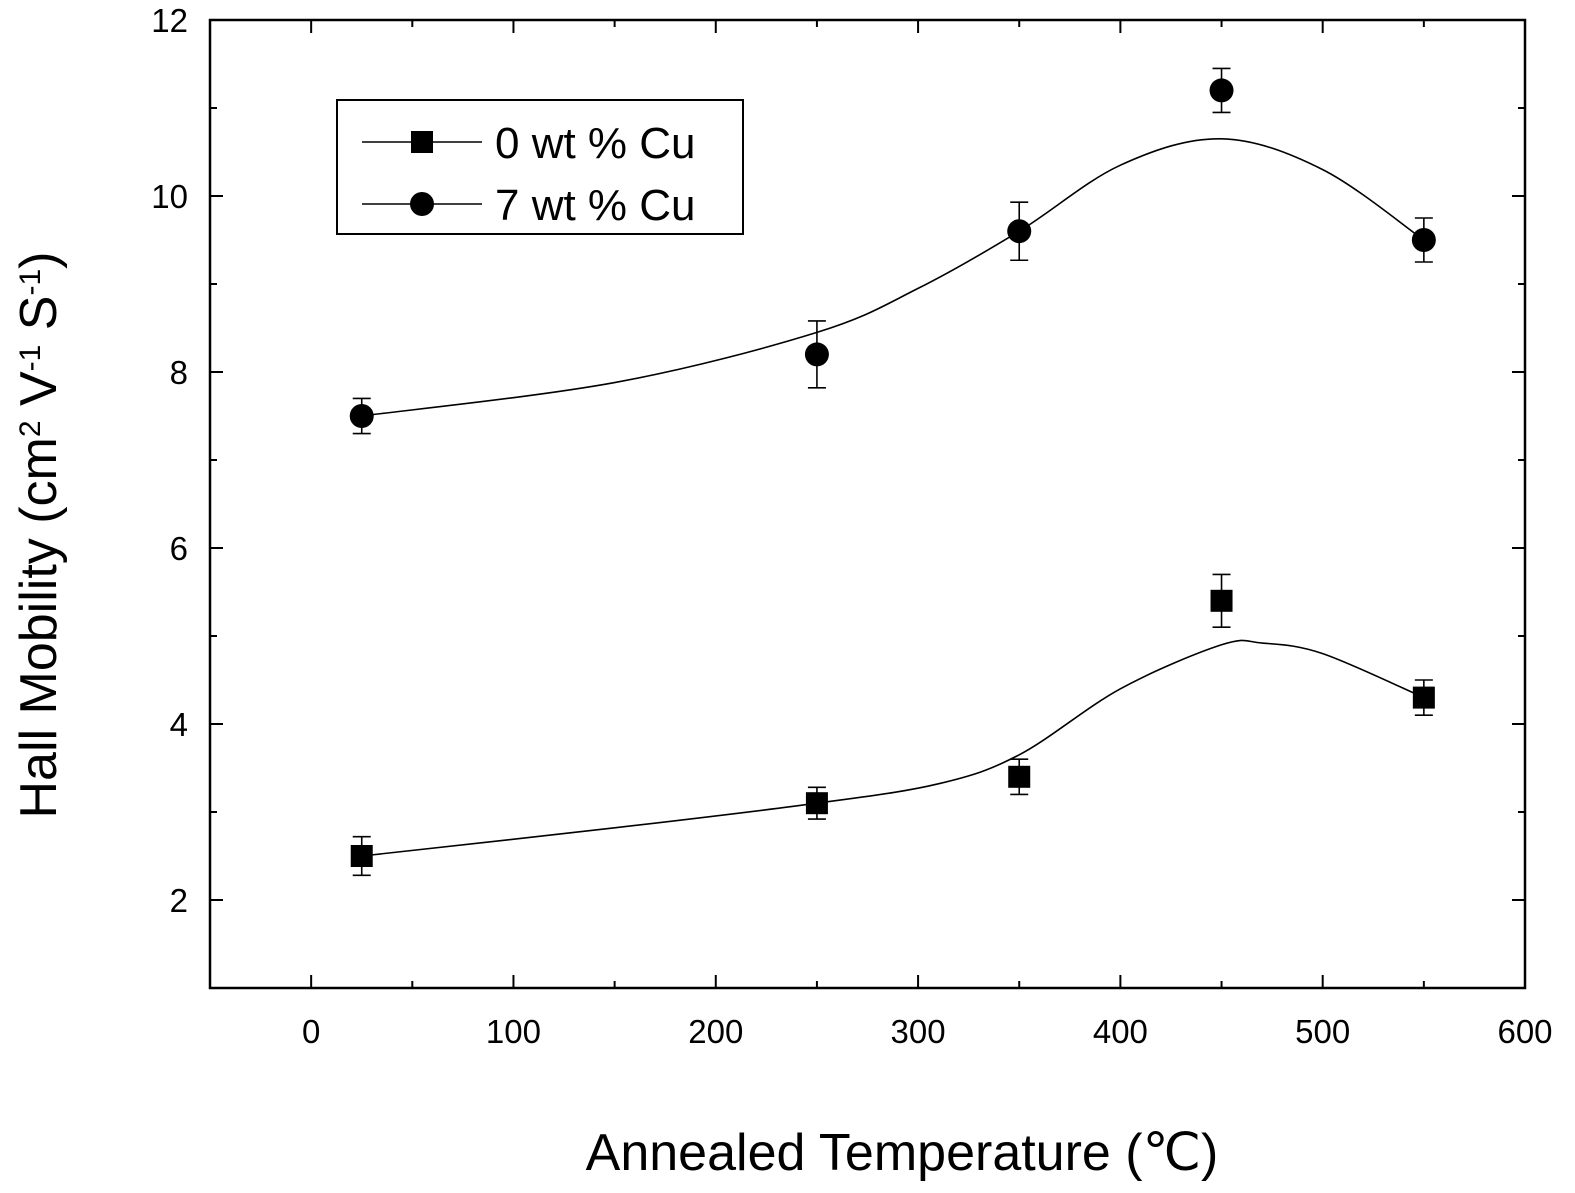 This screenshot has height=1193, width=1575. What do you see at coordinates (422, 142) in the screenshot?
I see `legend-marker-square` at bounding box center [422, 142].